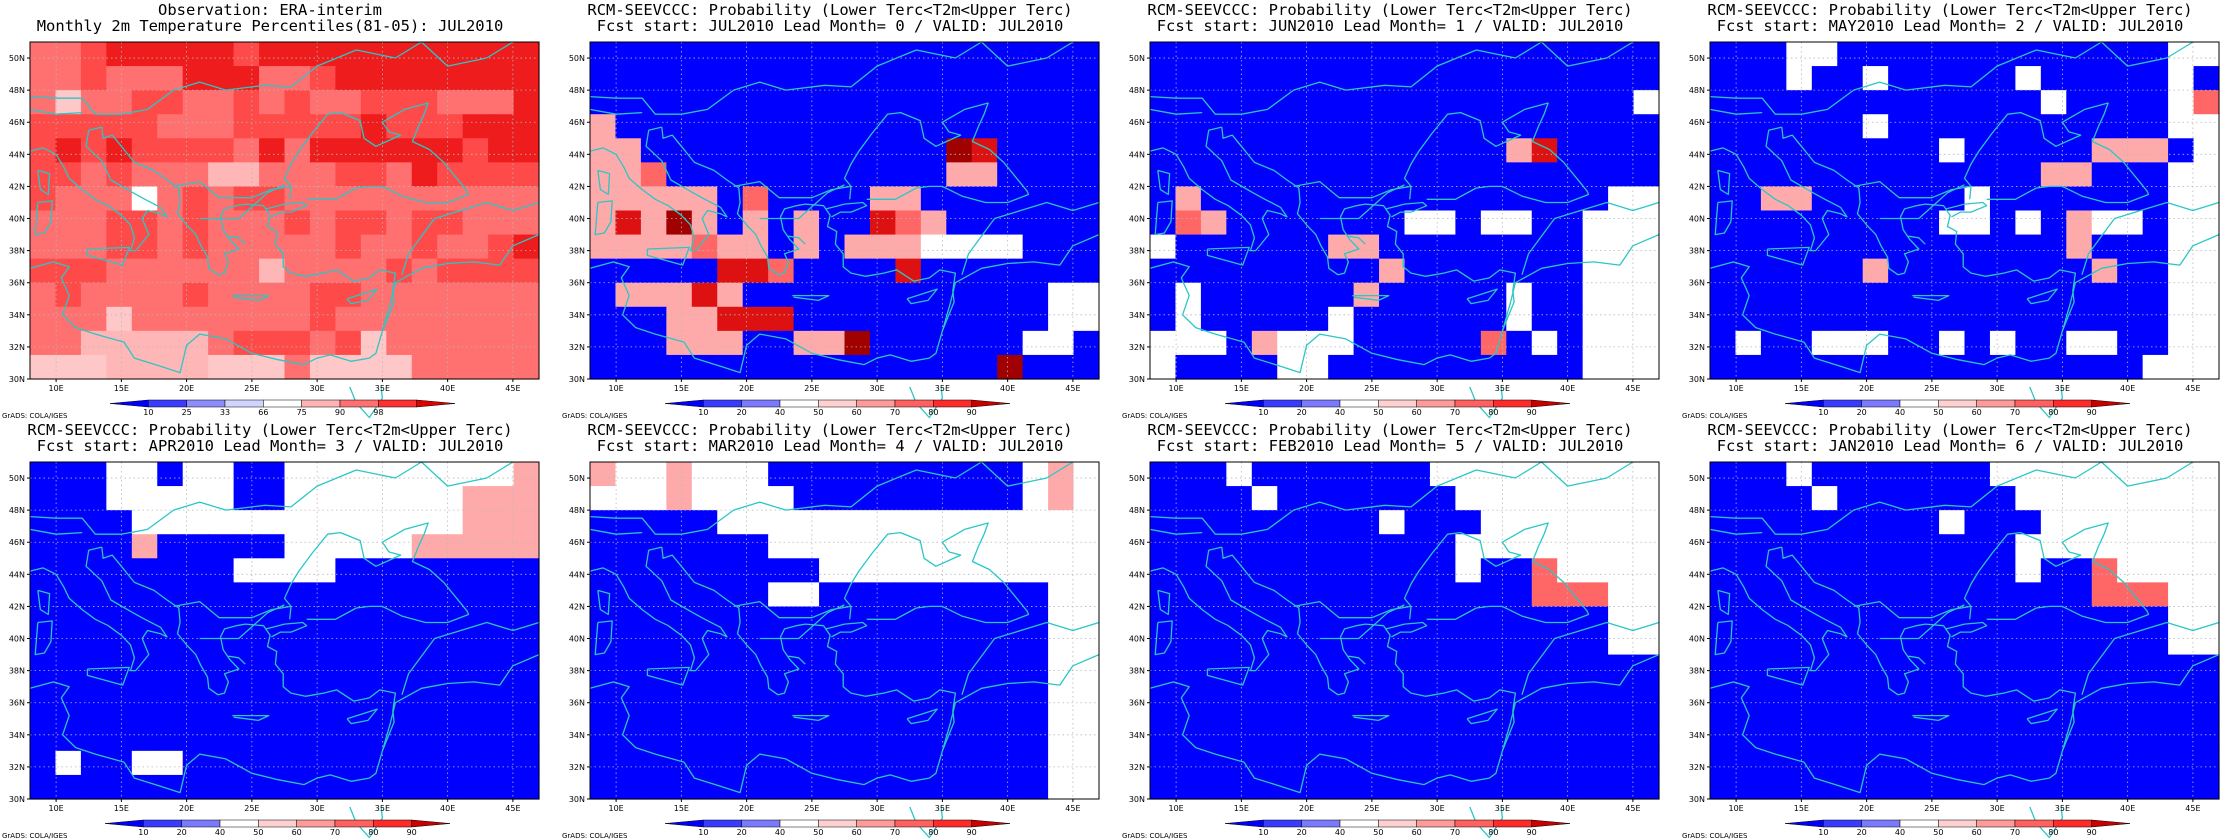  Describe the element at coordinates (1371, 388) in the screenshot. I see `x-tick-label: 25E` at that location.